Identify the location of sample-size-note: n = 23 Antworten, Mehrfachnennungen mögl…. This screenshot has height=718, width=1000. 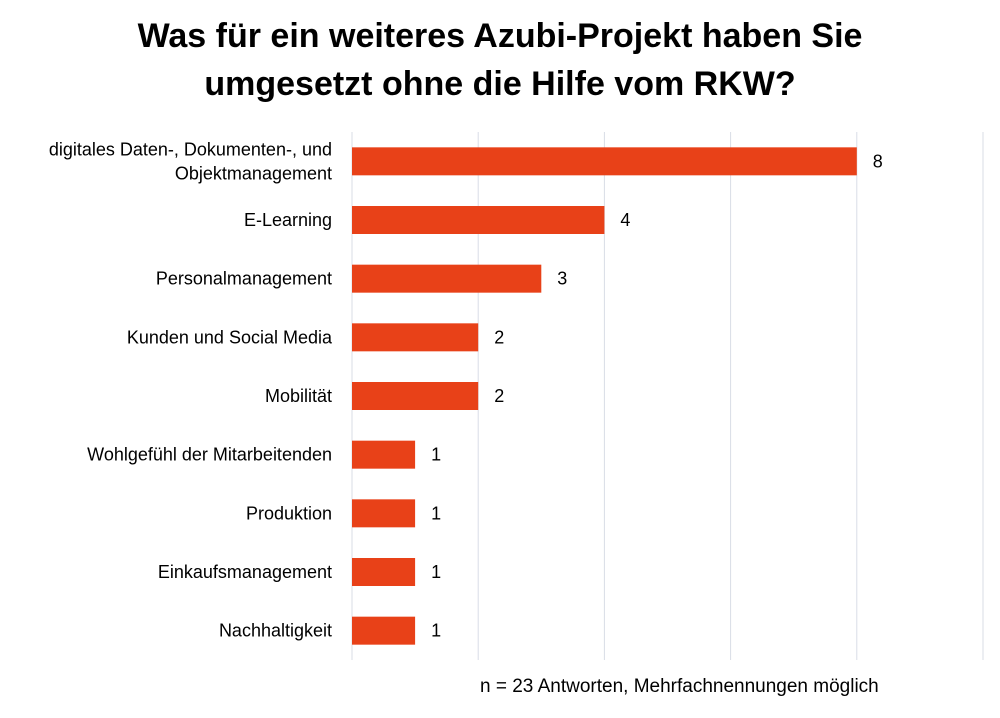
(679, 686).